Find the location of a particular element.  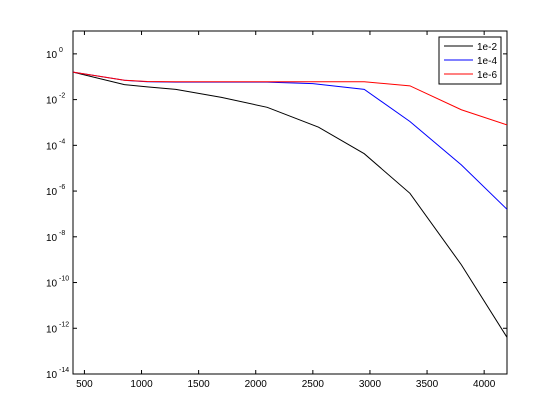

legend-label: 1e-6 is located at coordinates (487, 75).